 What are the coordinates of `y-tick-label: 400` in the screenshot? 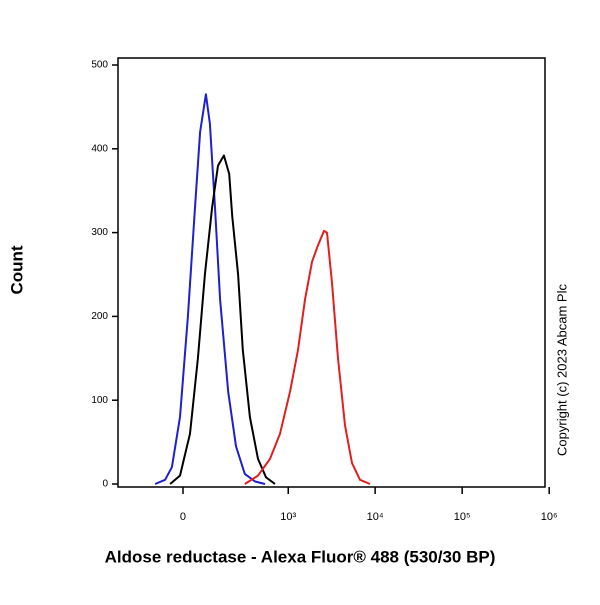 It's located at (99, 148).